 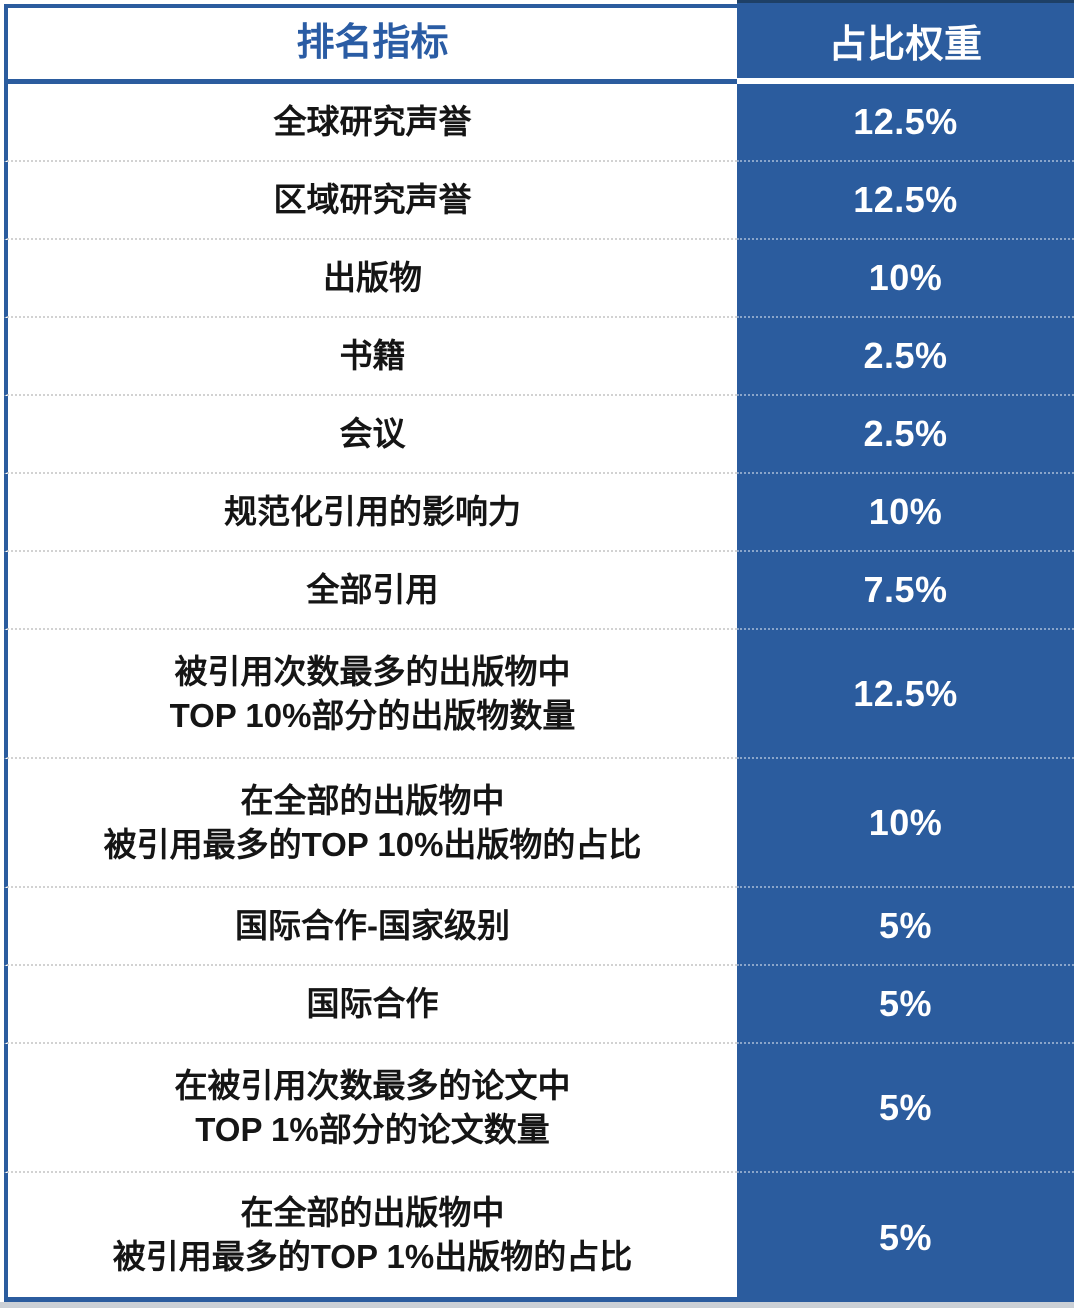 I want to click on table-header-row: 排名指标 占比权重, so click(x=537, y=42).